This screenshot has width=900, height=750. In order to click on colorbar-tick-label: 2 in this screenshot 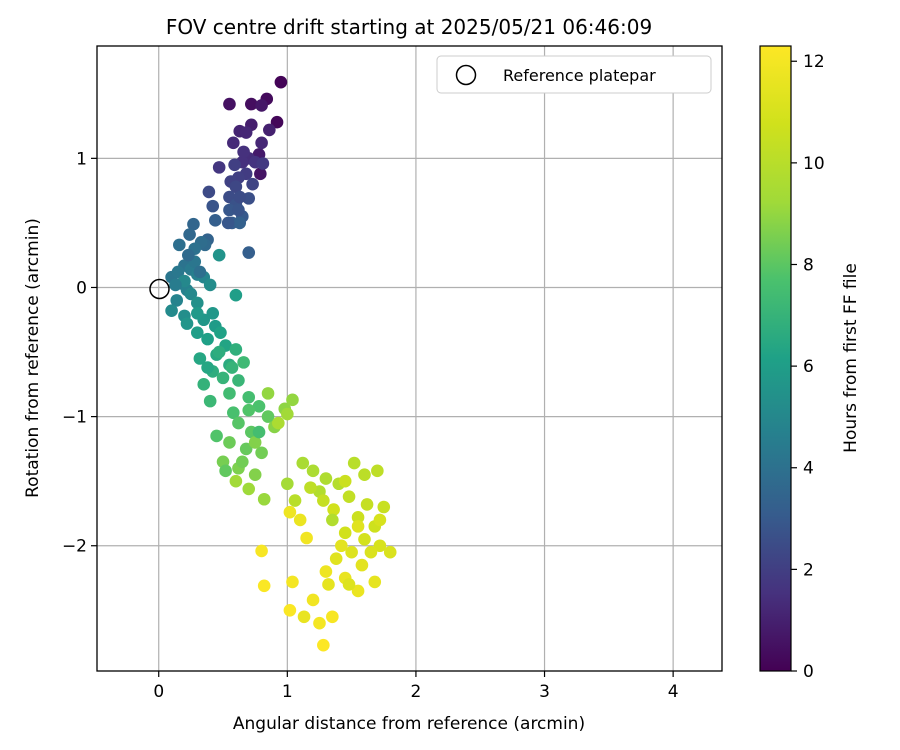, I will do `click(808, 570)`.